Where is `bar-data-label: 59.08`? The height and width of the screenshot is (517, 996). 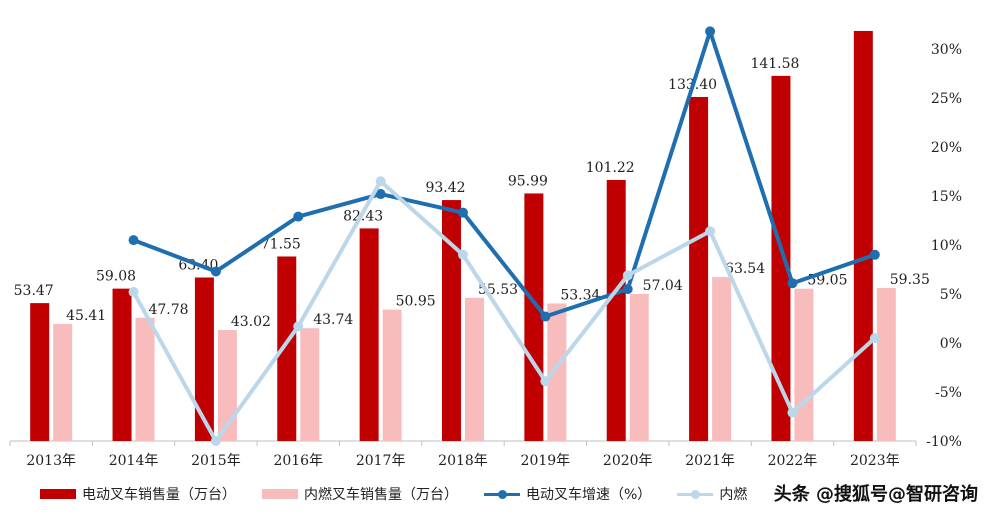 bar-data-label: 59.08 is located at coordinates (116, 277).